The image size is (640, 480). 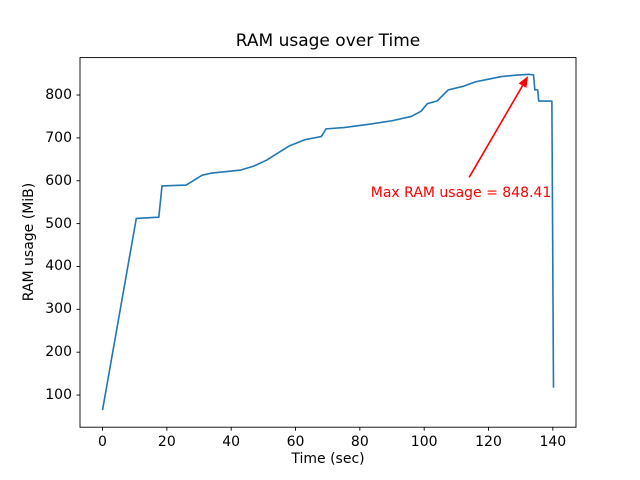 I want to click on y-tick-label: 100, so click(x=58, y=395).